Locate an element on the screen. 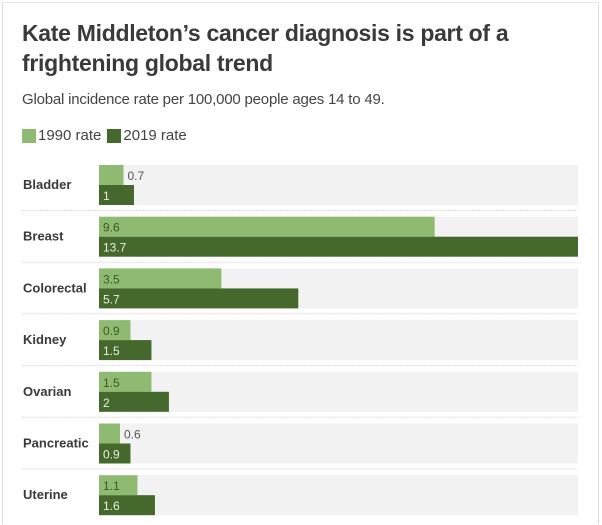 This screenshot has width=602, height=525. data-label: 0.7 is located at coordinates (135, 176).